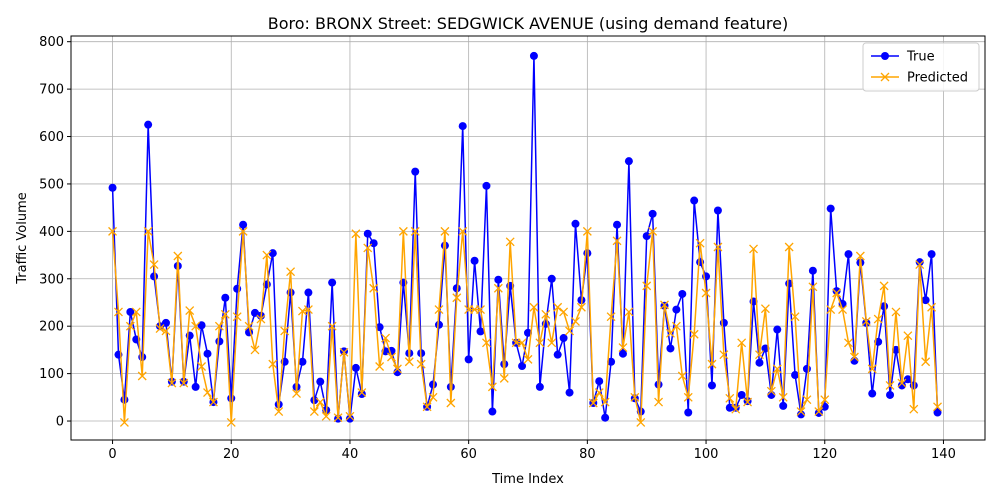 The image size is (1000, 500). Describe the element at coordinates (51, 90) in the screenshot. I see `y-tick-label: 700` at that location.